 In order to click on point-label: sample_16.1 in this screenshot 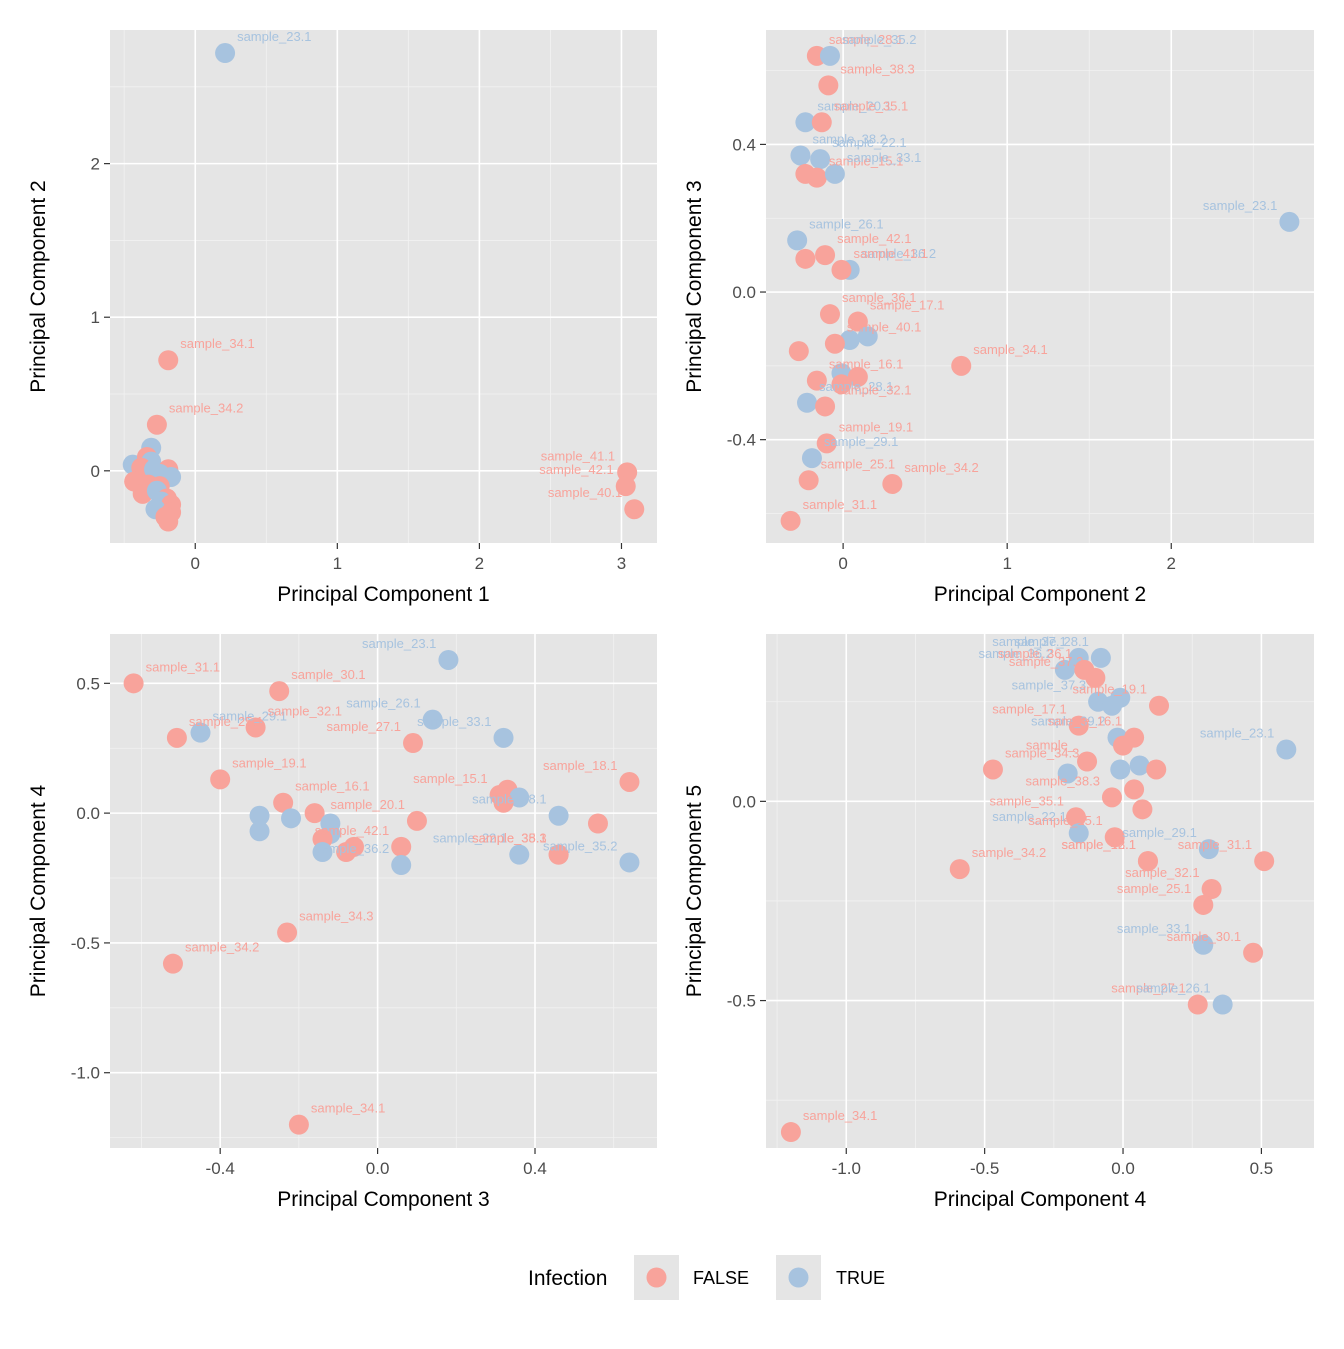, I will do `click(1085, 721)`.